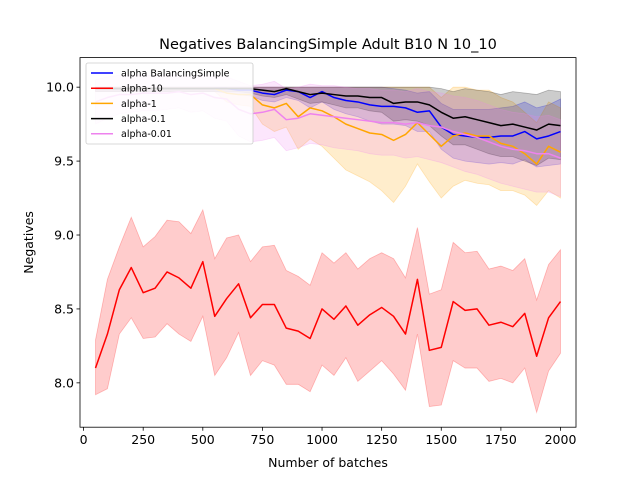 This screenshot has width=640, height=480. Describe the element at coordinates (561, 439) in the screenshot. I see `x-tick-label: 2000` at that location.